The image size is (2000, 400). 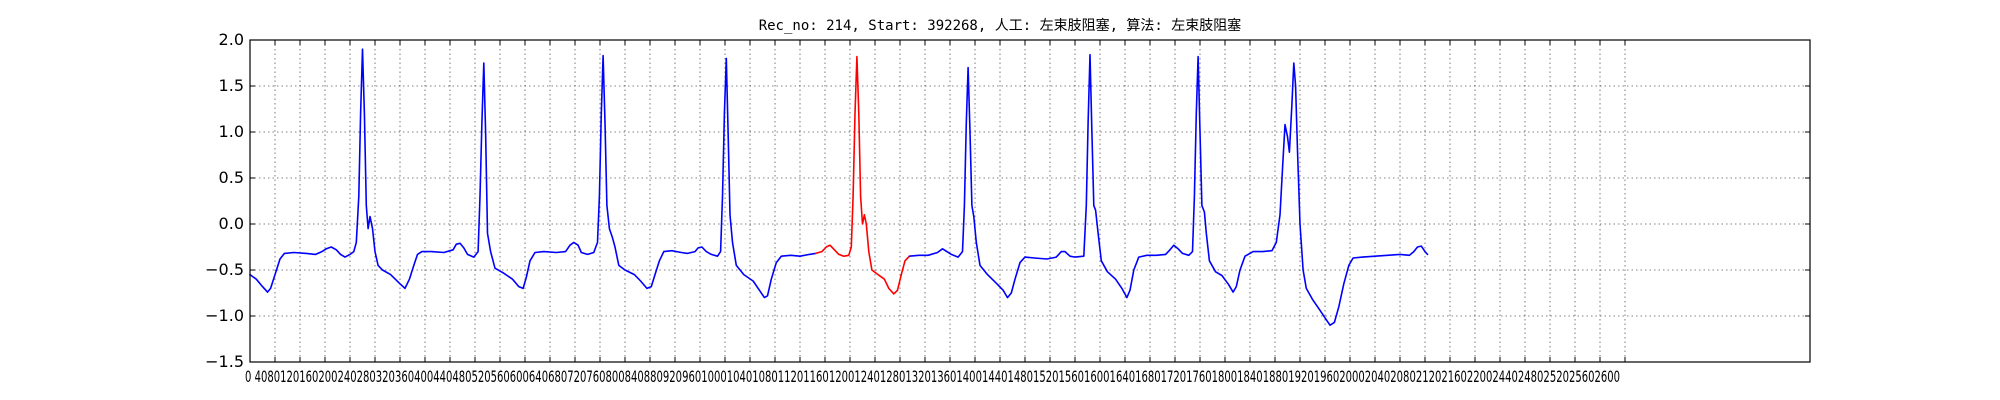 I want to click on y-tick-label: −0.5, so click(x=224, y=269).